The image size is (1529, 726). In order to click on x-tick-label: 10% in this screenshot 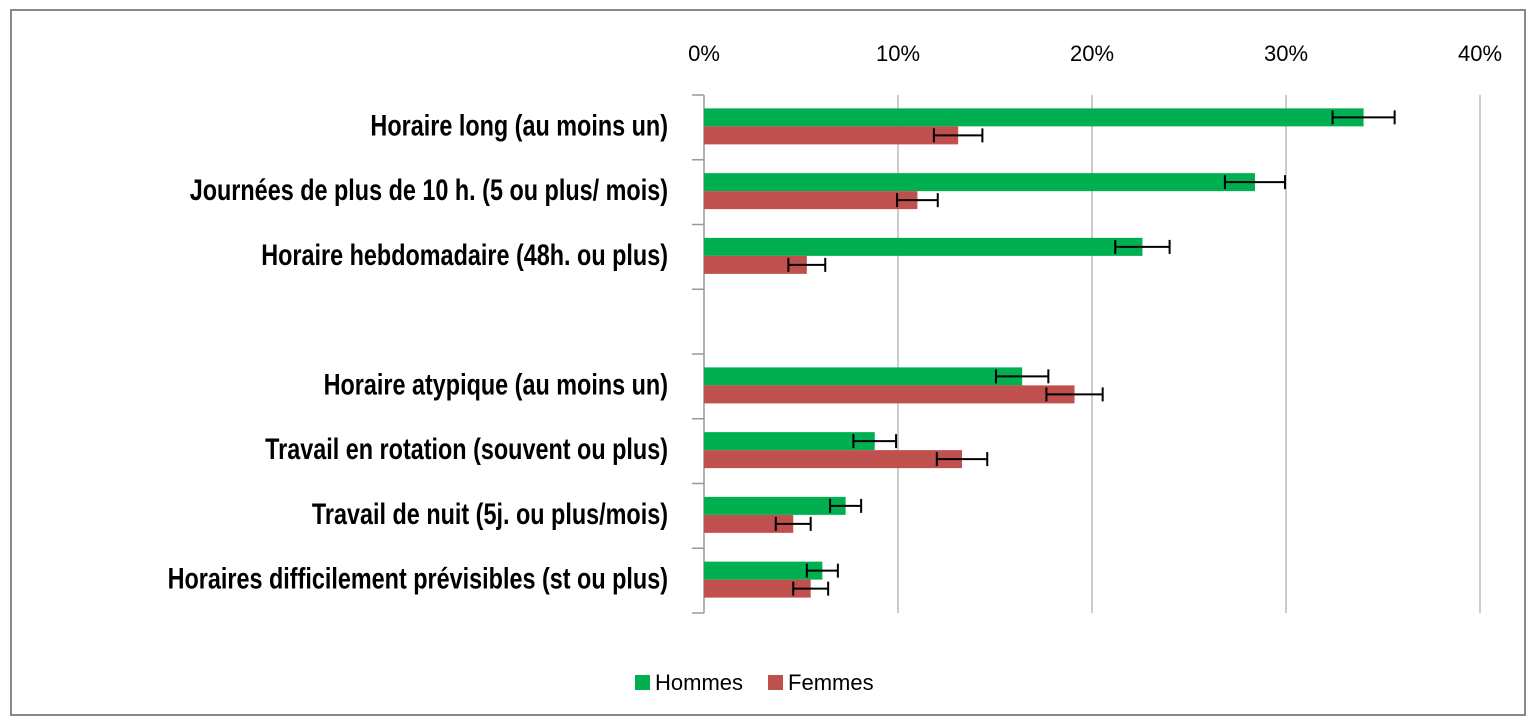, I will do `click(898, 53)`.